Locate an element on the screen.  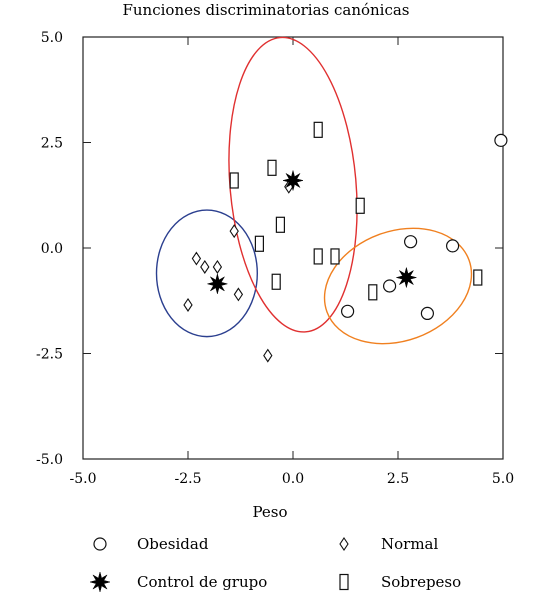
legend-marker-sobrepeso is located at coordinates (344, 582).